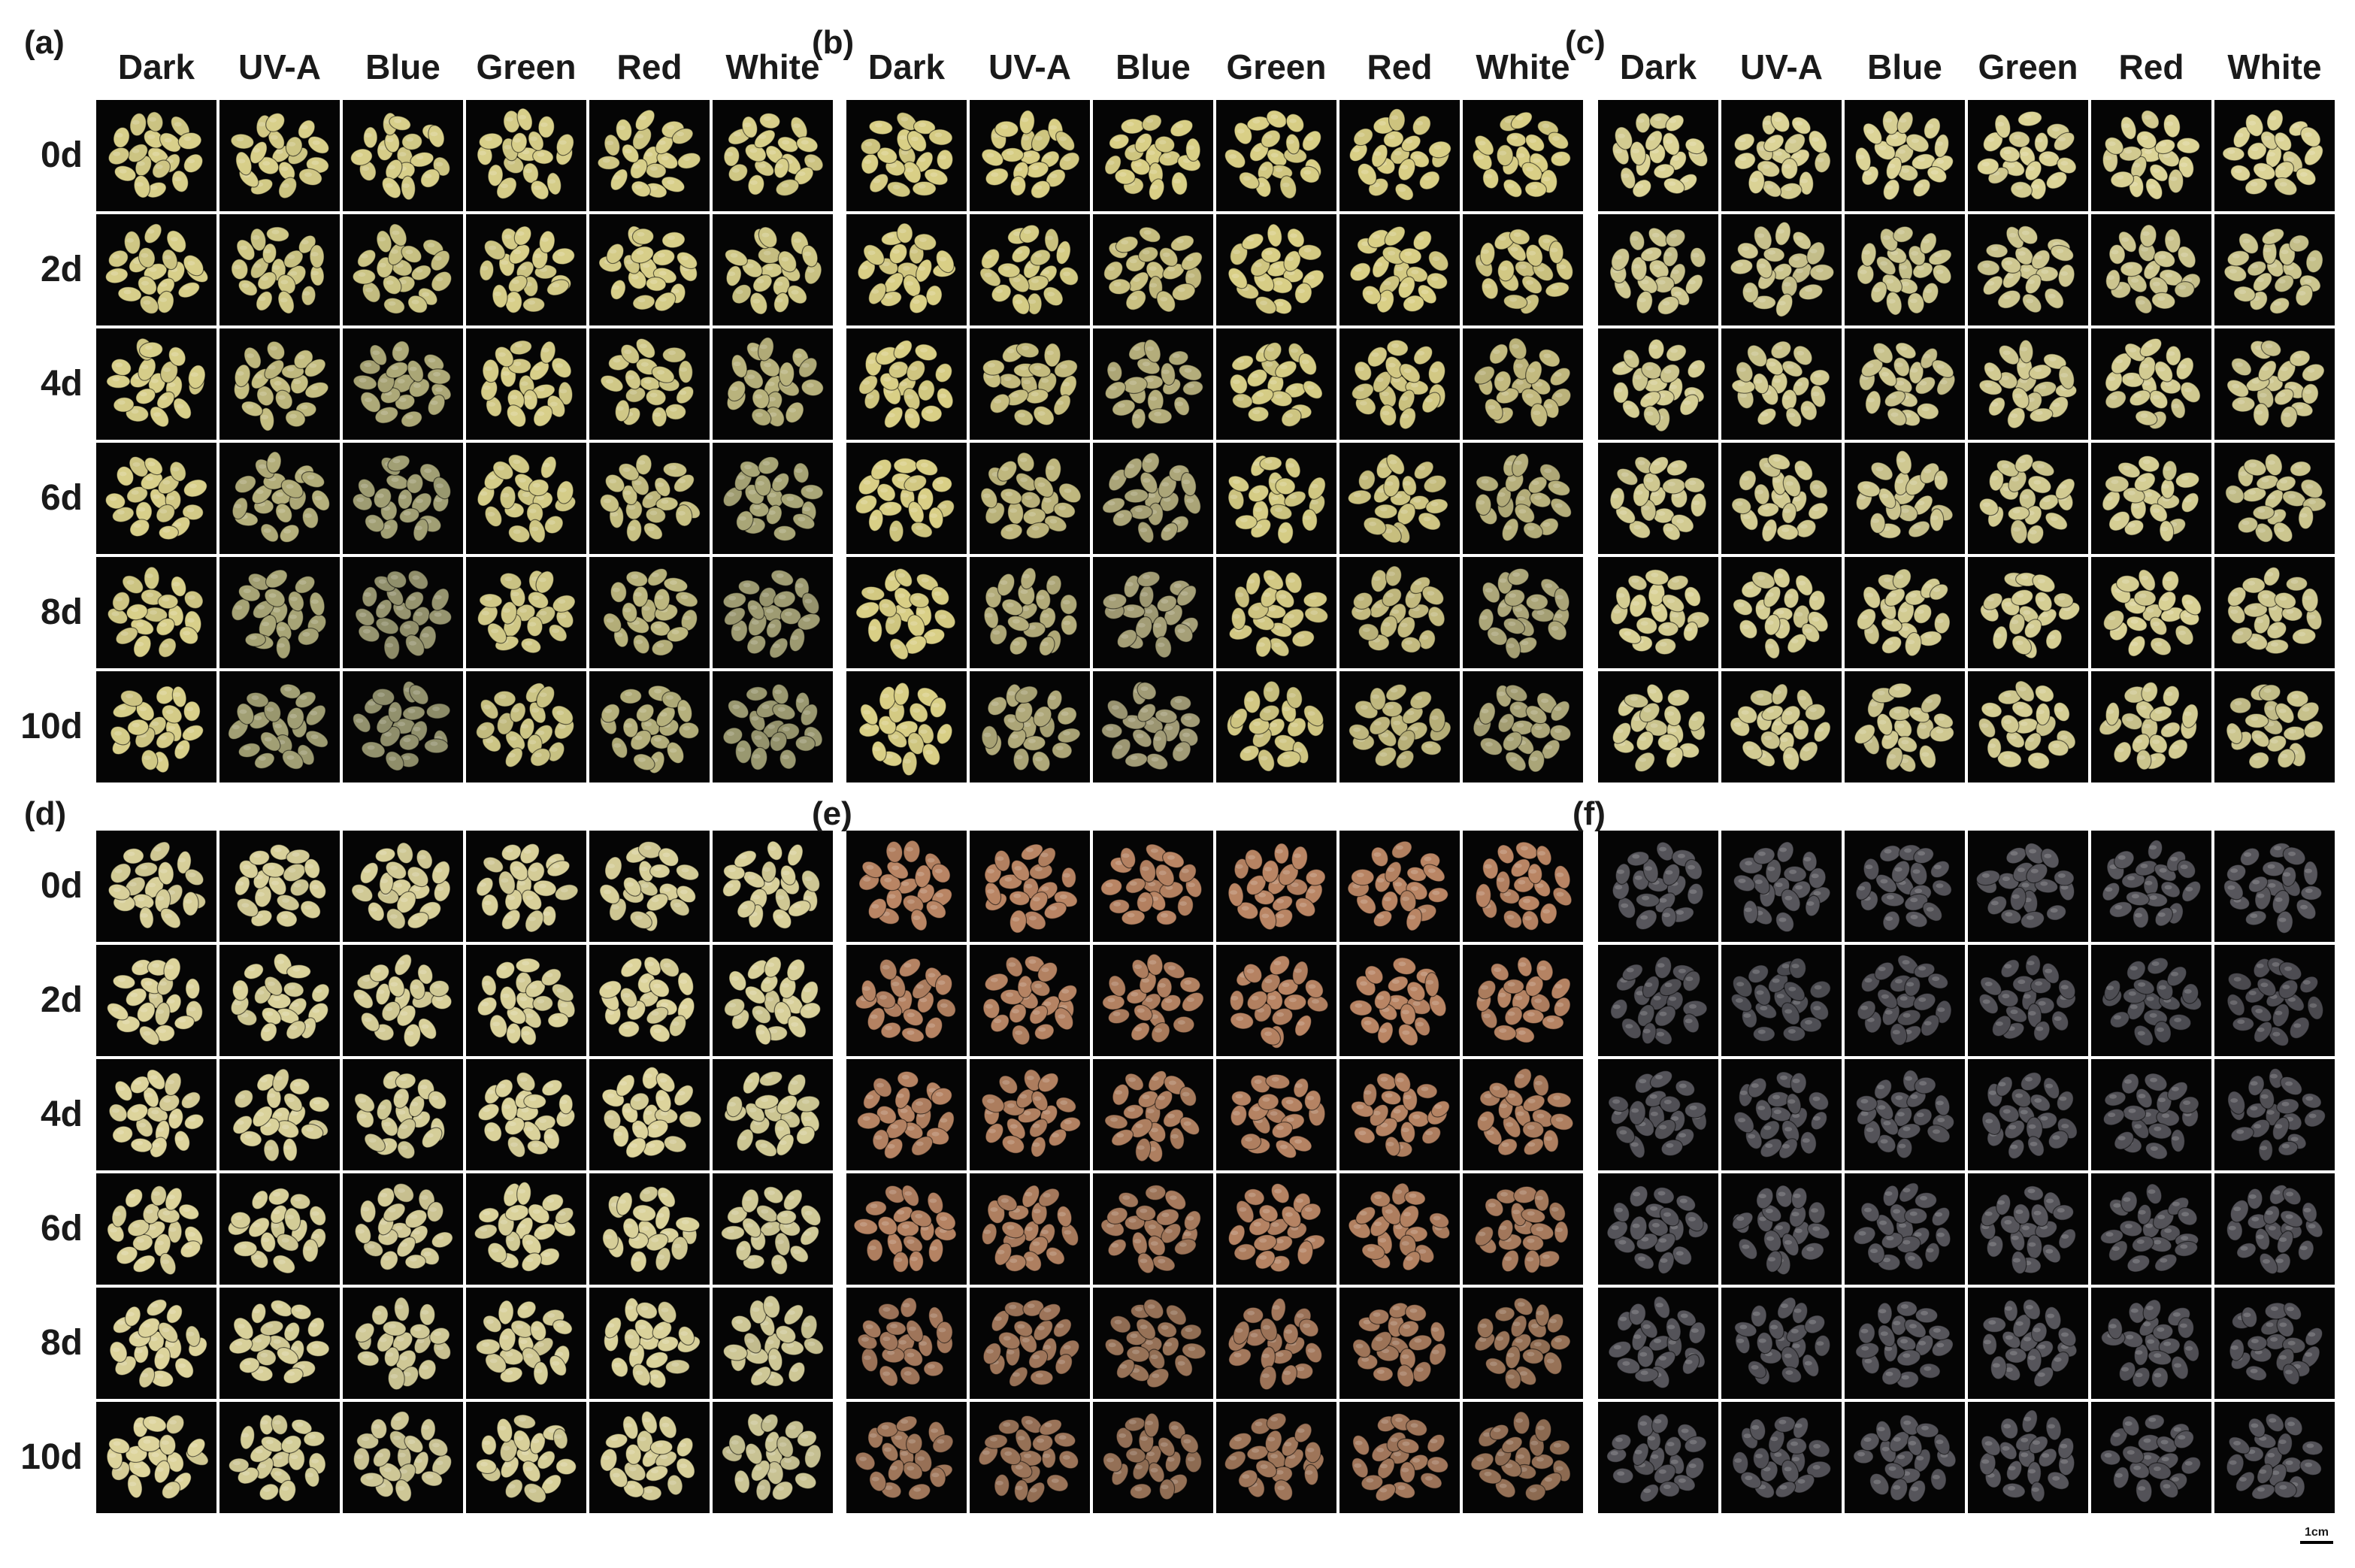  What do you see at coordinates (2274, 66) in the screenshot?
I see `column-header-white: White` at bounding box center [2274, 66].